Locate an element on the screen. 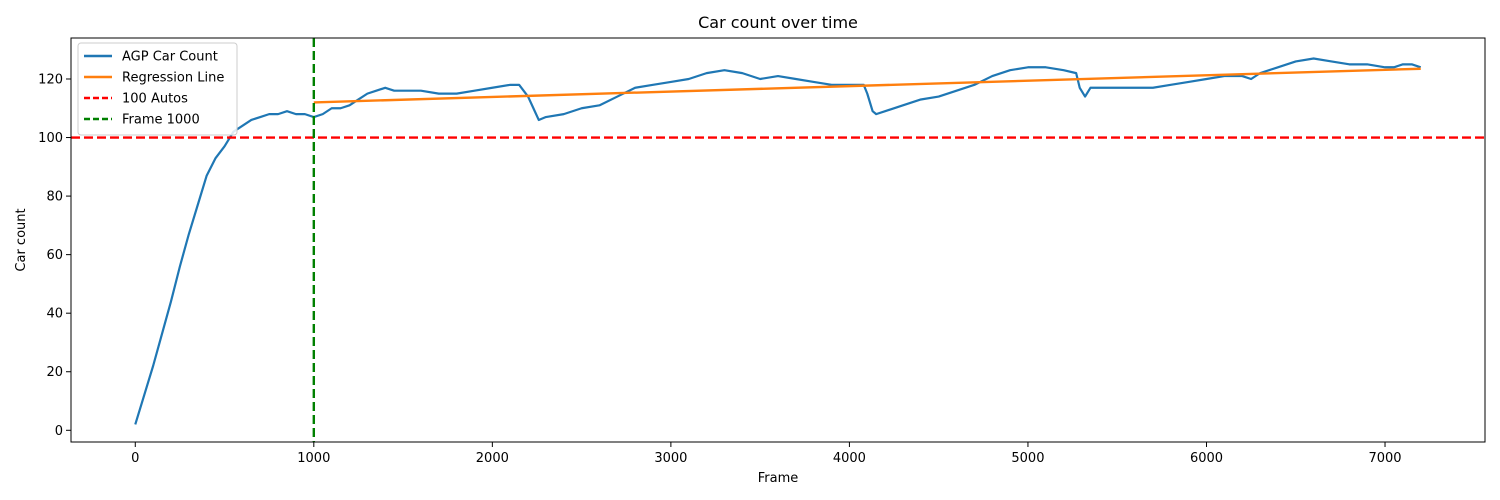 The image size is (1500, 500). x-tick-label: 1000 is located at coordinates (313, 458).